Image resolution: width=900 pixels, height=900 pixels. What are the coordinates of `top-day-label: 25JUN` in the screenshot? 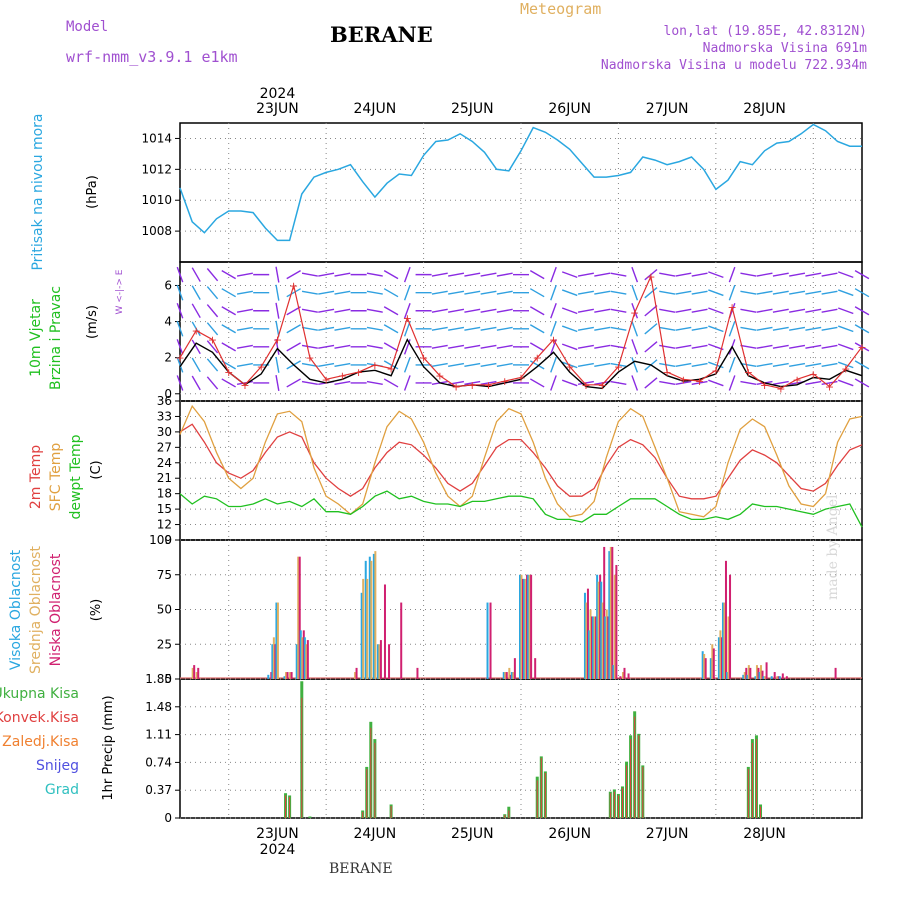 It's located at (472, 109).